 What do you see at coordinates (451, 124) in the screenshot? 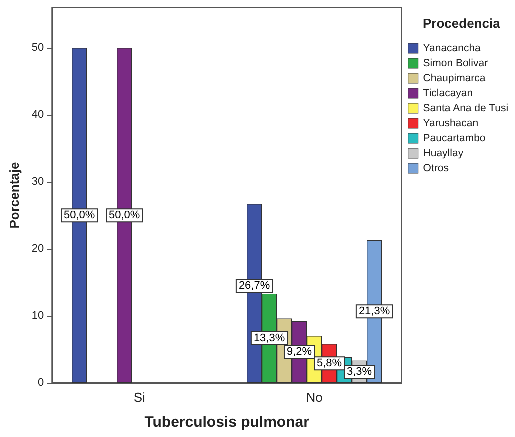
I see `legend-label: Yarushacan` at bounding box center [451, 124].